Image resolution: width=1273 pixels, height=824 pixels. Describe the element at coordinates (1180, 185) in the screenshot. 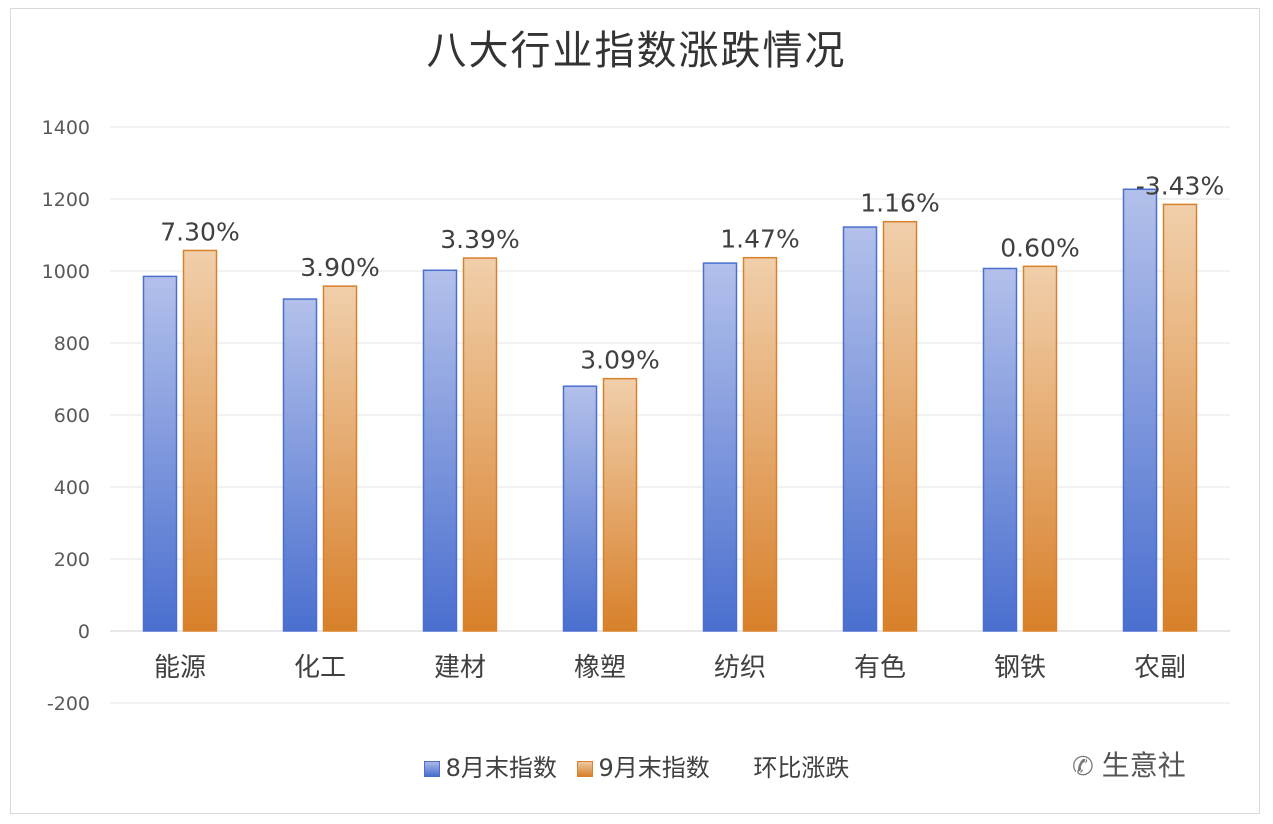

I see `data-label: -3.43%` at that location.